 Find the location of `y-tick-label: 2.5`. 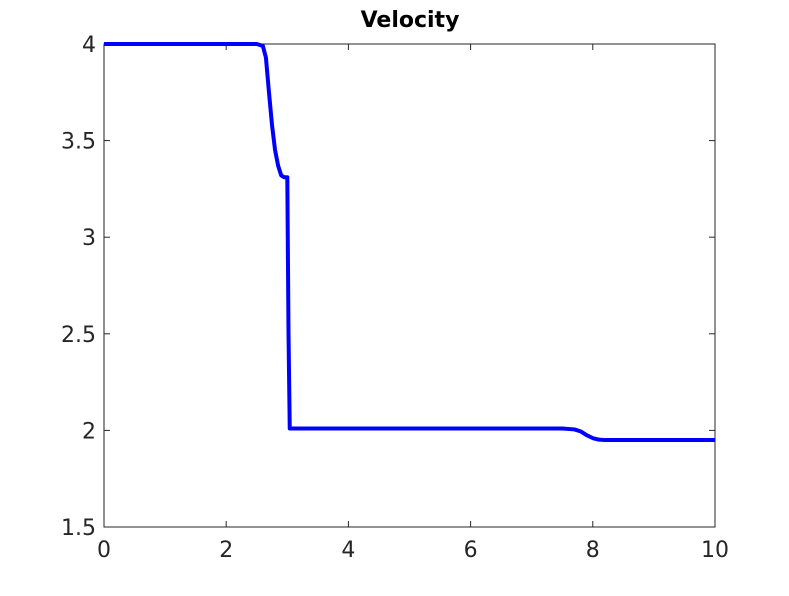

y-tick-label: 2.5 is located at coordinates (78, 335).